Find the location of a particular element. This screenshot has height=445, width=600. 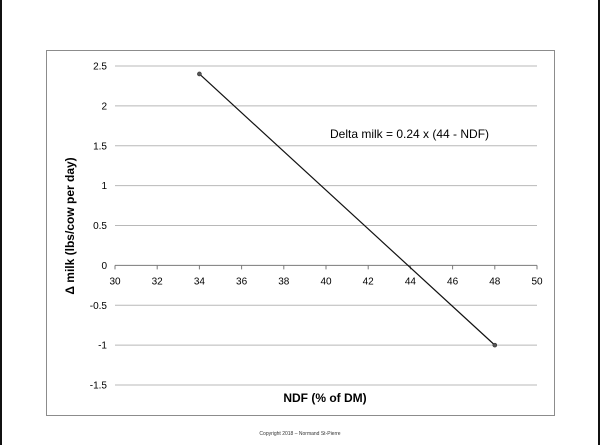

y-tick-label: 2.5 is located at coordinates (100, 67).